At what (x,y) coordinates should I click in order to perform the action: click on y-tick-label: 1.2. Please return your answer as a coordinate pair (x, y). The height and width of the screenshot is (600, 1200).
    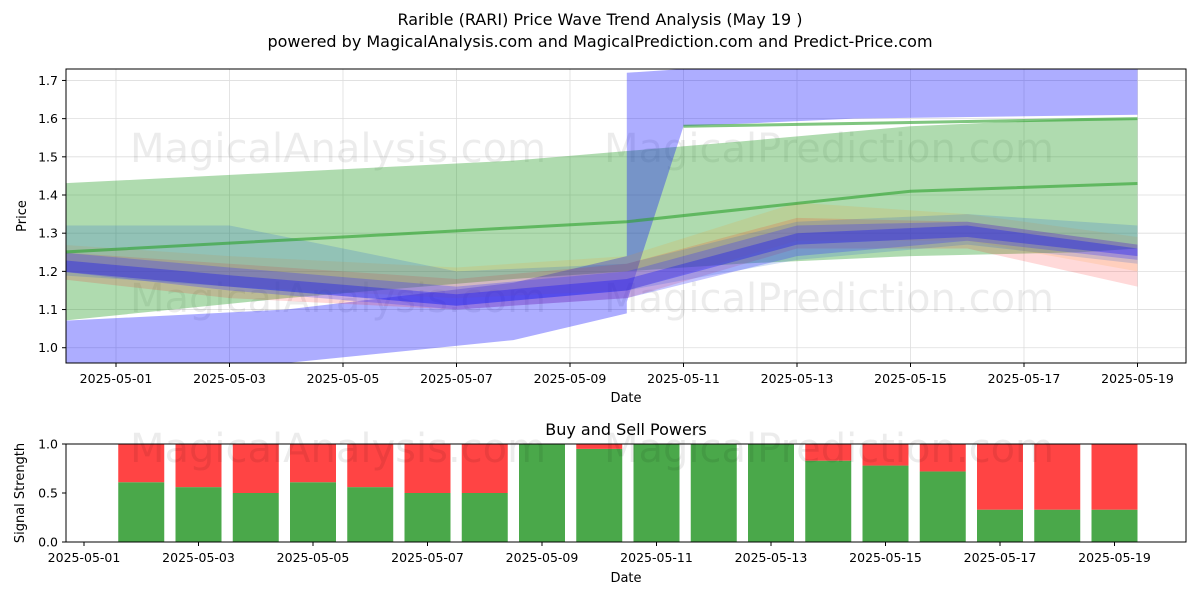
    Looking at the image, I should click on (48, 271).